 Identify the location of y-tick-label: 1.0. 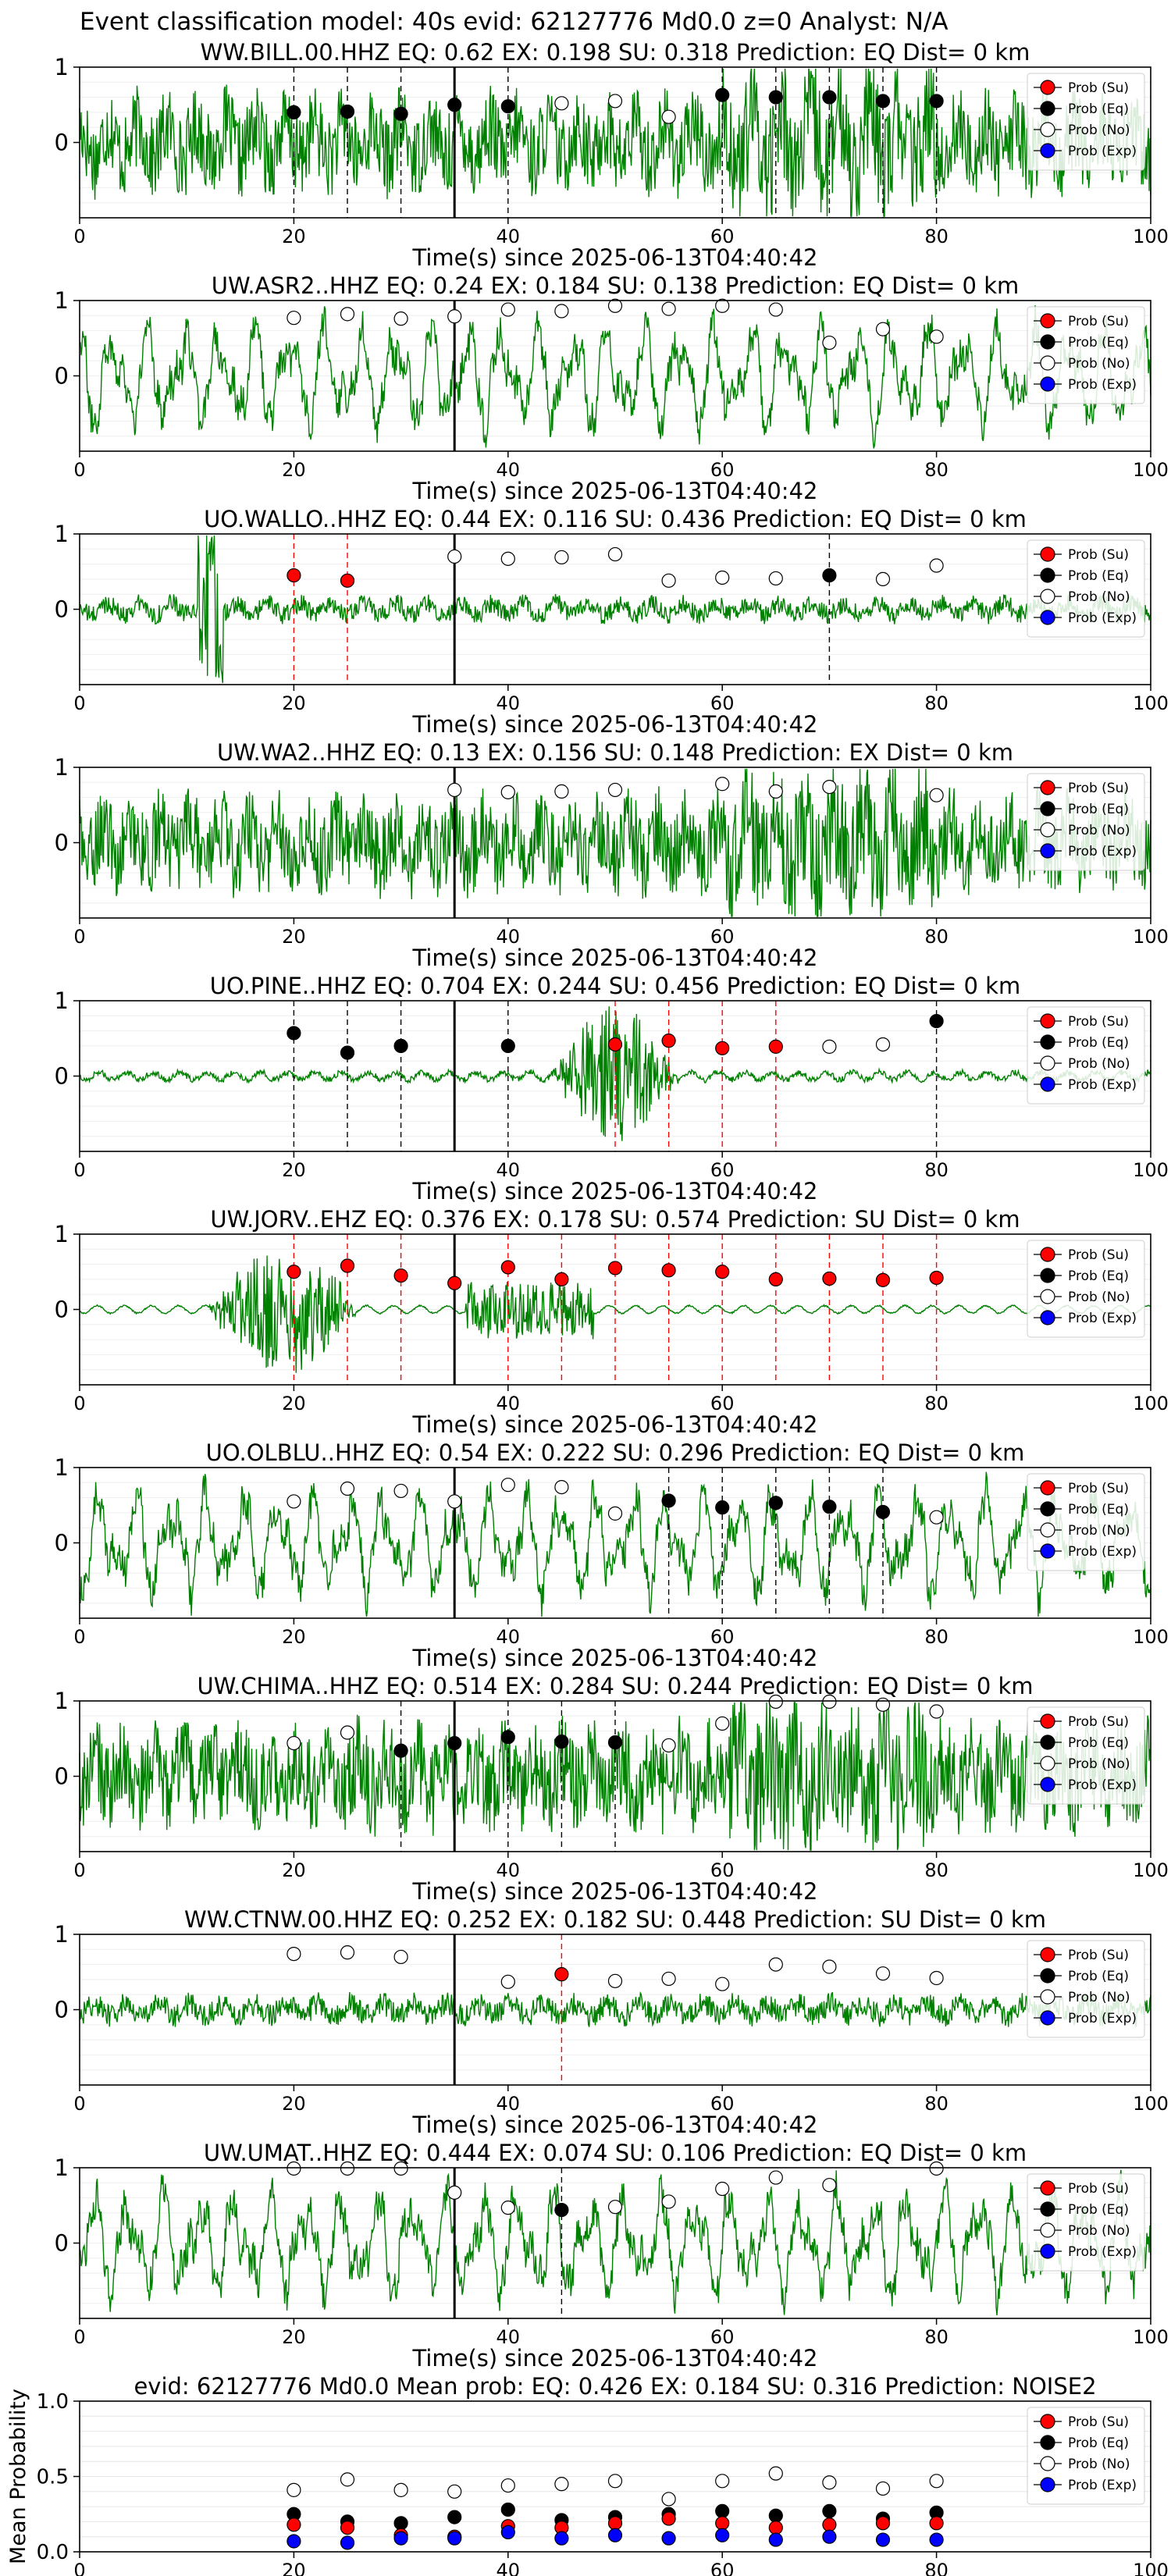
(53, 2402).